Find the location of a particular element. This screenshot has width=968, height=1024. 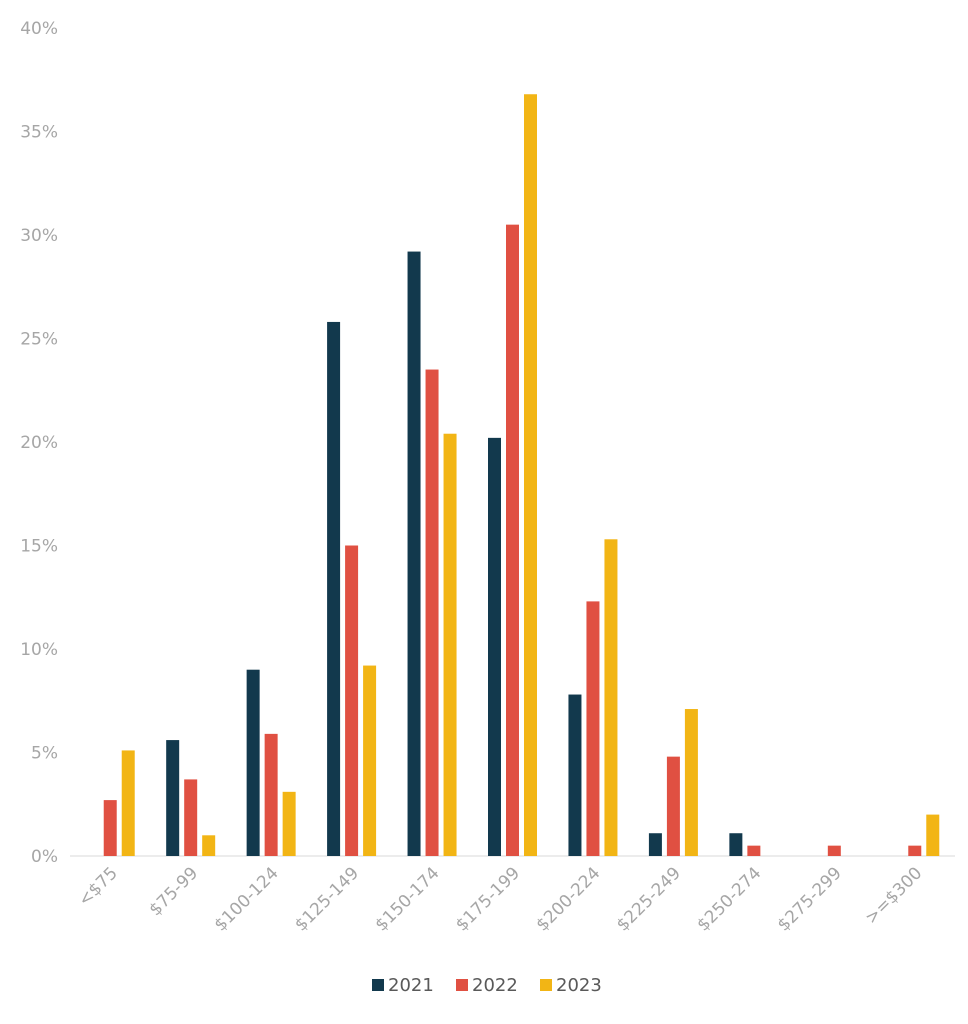

legend-label-2023: 2023 is located at coordinates (579, 985).